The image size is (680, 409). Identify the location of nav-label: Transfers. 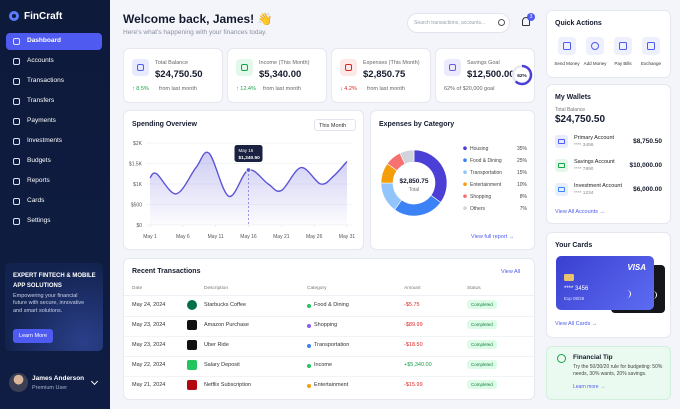
(41, 100).